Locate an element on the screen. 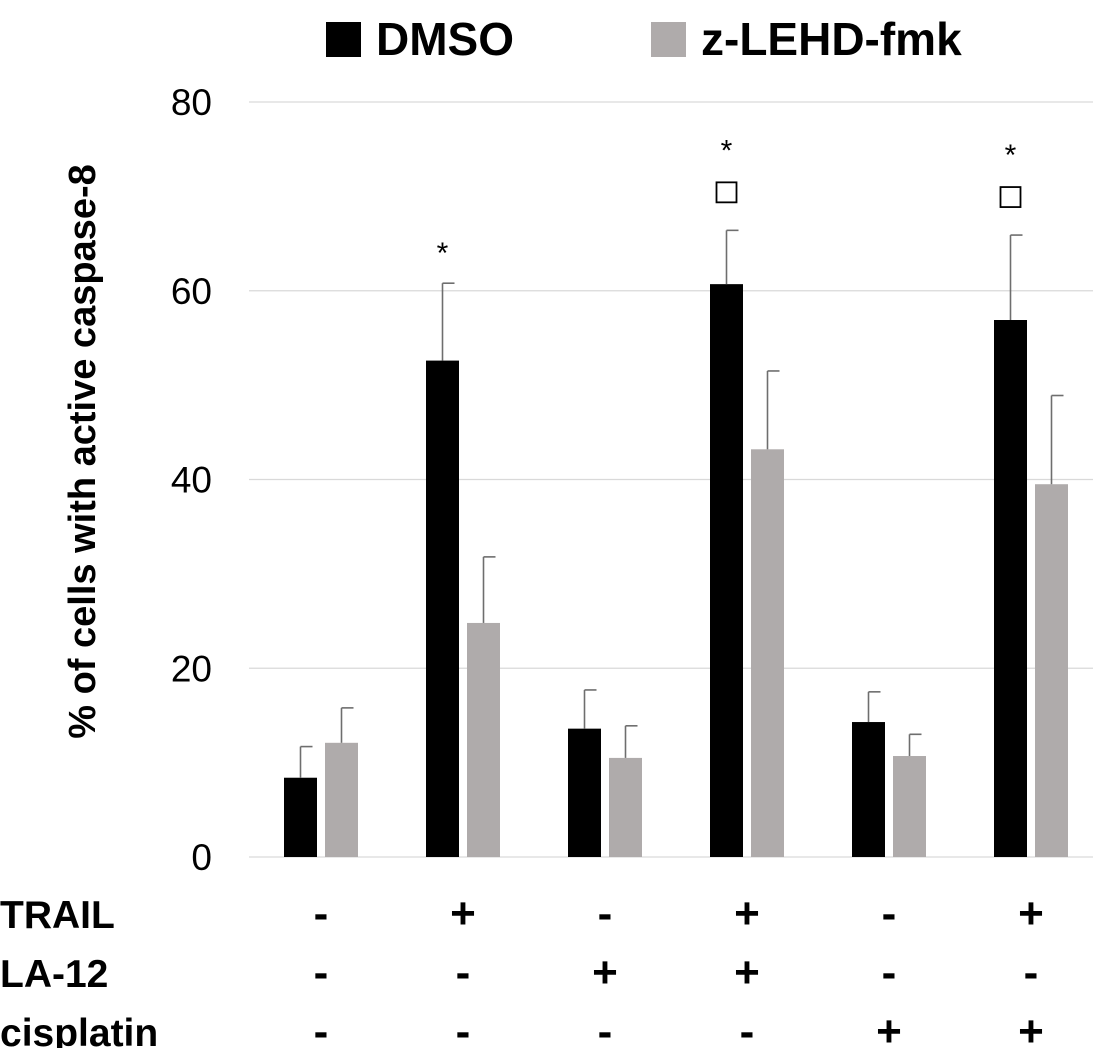 This screenshot has width=1093, height=1053. y-tick-label: 60 is located at coordinates (191, 291).